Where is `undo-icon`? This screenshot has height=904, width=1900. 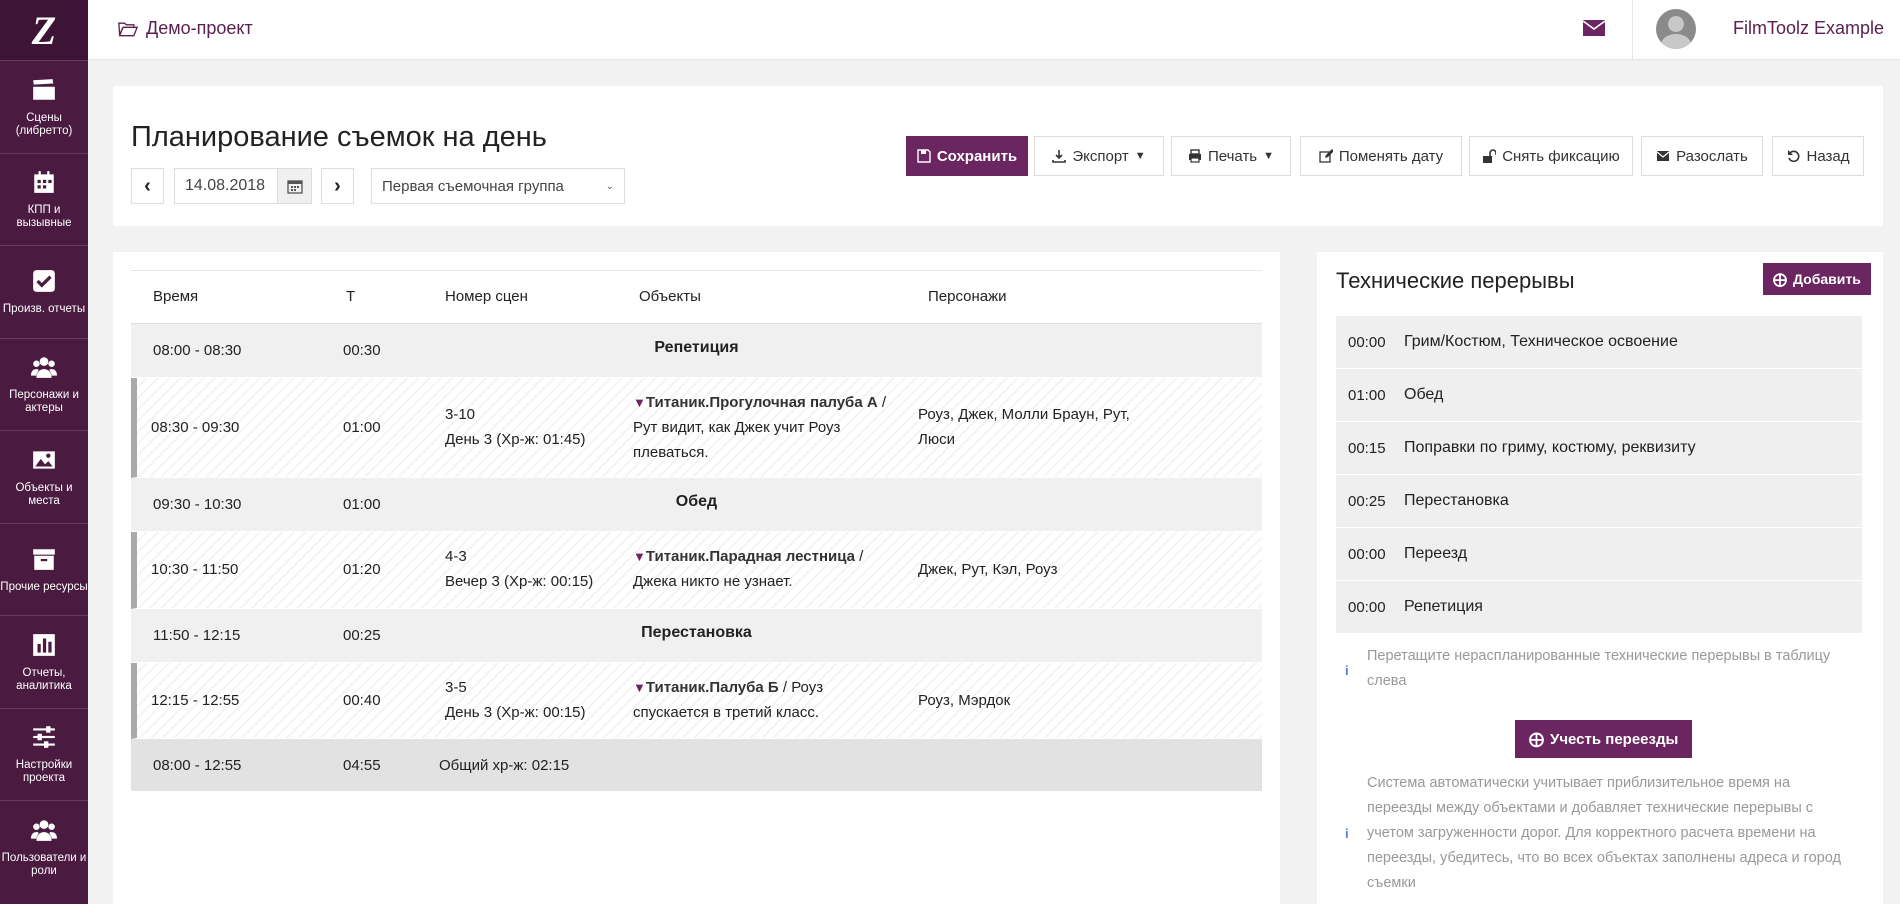
undo-icon is located at coordinates (1793, 156).